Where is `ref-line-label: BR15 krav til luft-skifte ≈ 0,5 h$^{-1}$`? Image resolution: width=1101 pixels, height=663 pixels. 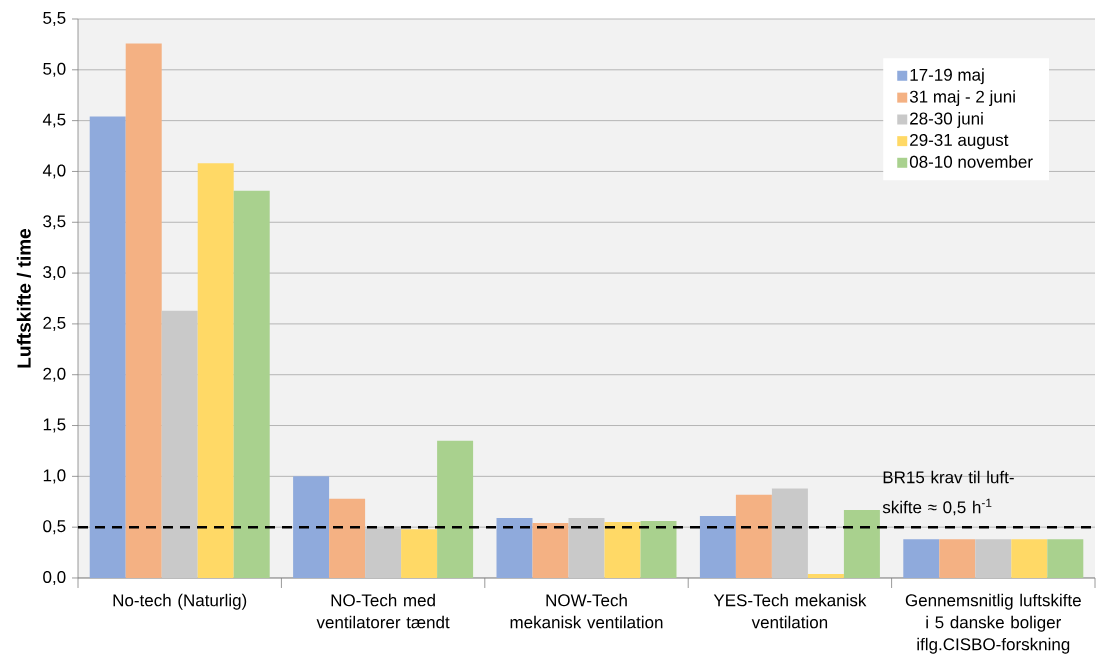 ref-line-label: BR15 krav til luft-skifte ≈ 0,5 h$^{-1}$ is located at coordinates (948, 493).